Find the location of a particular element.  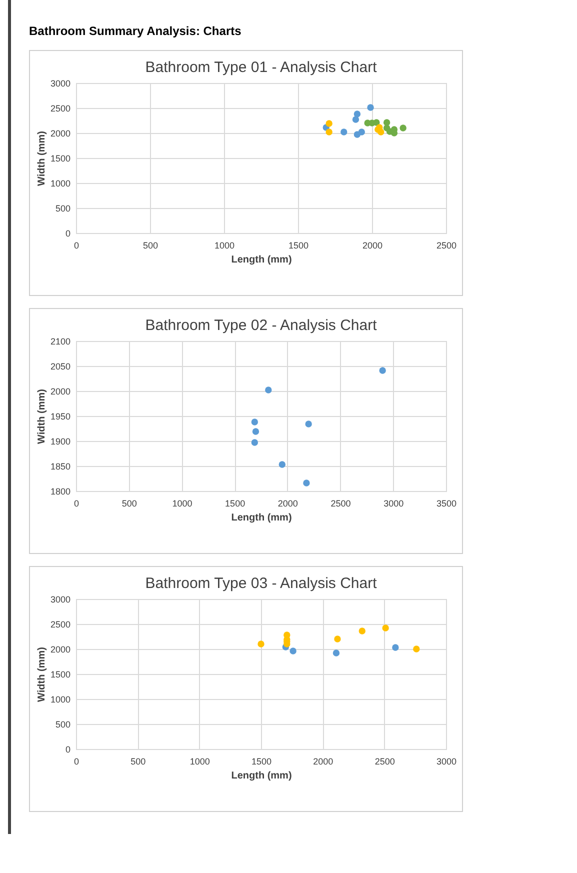

chart-title: Bathroom Type 03 - Analysis Chart is located at coordinates (261, 583).